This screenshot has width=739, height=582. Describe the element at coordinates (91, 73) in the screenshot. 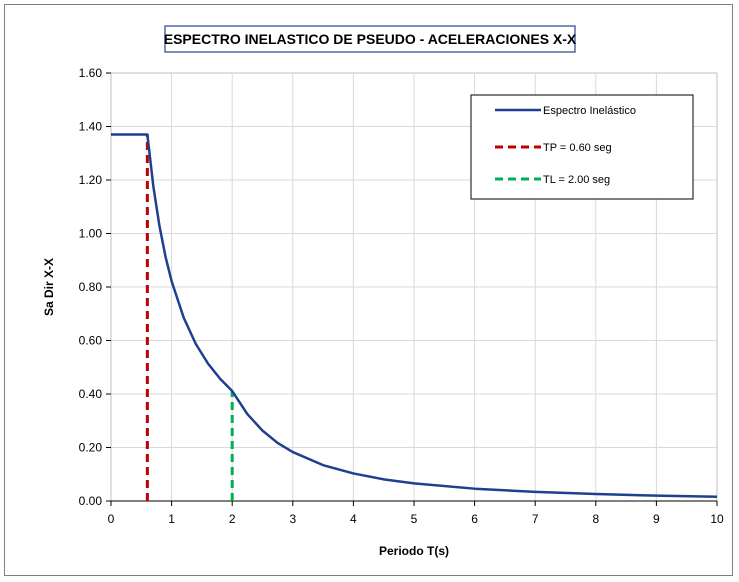

I see `y-tick-label: 1.60` at that location.